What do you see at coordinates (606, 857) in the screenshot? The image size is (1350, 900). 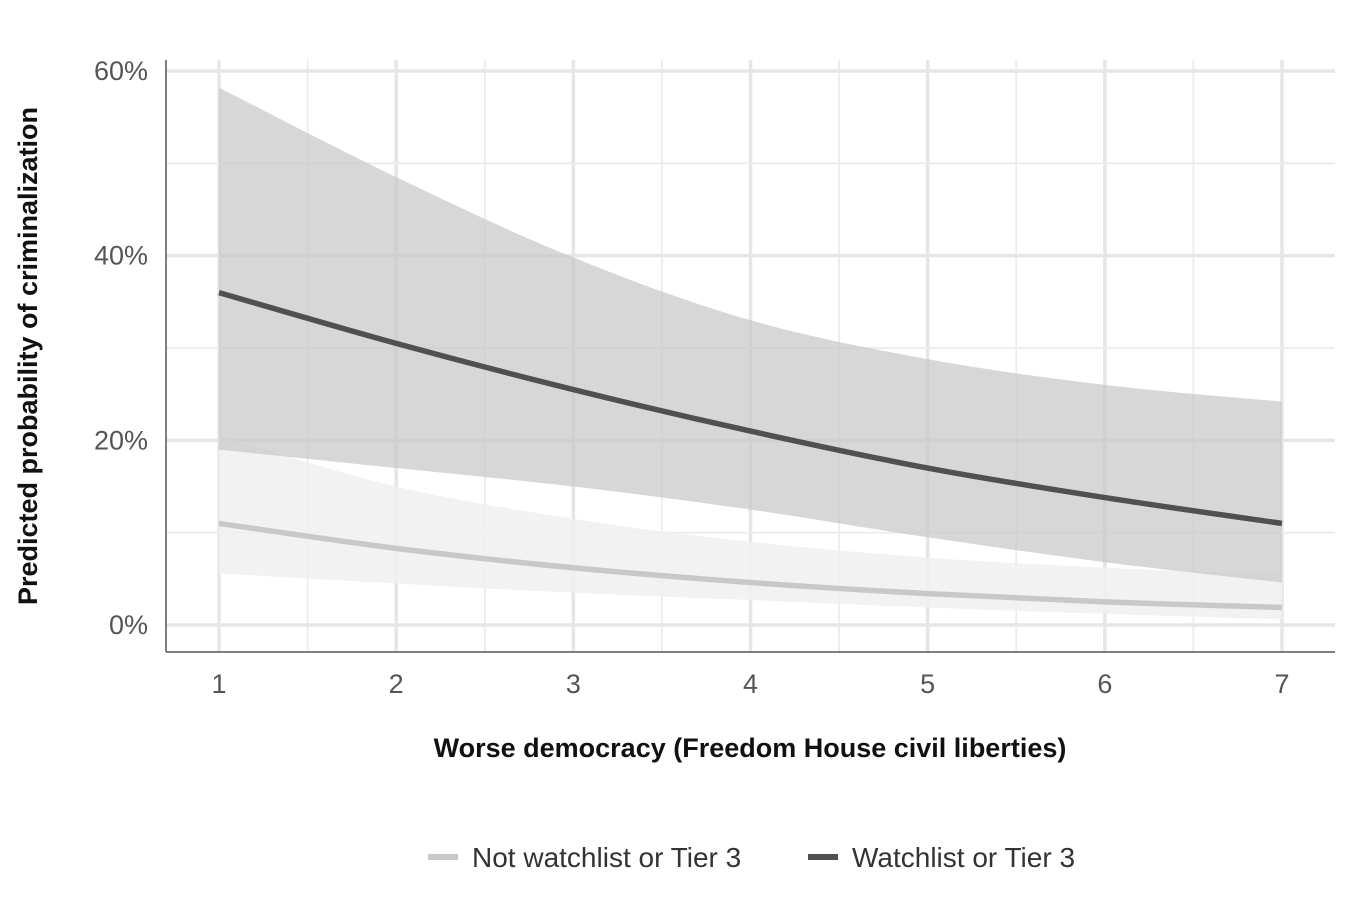 I see `legend-label-not-watchlist: Not watchlist or Tier 3` at bounding box center [606, 857].